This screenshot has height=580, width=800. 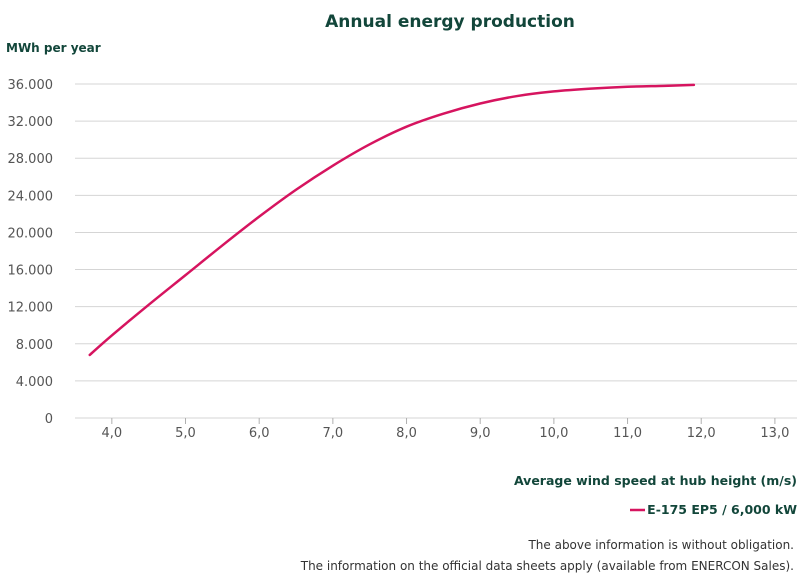 What do you see at coordinates (333, 433) in the screenshot?
I see `x-tick-label: 7,0` at bounding box center [333, 433].